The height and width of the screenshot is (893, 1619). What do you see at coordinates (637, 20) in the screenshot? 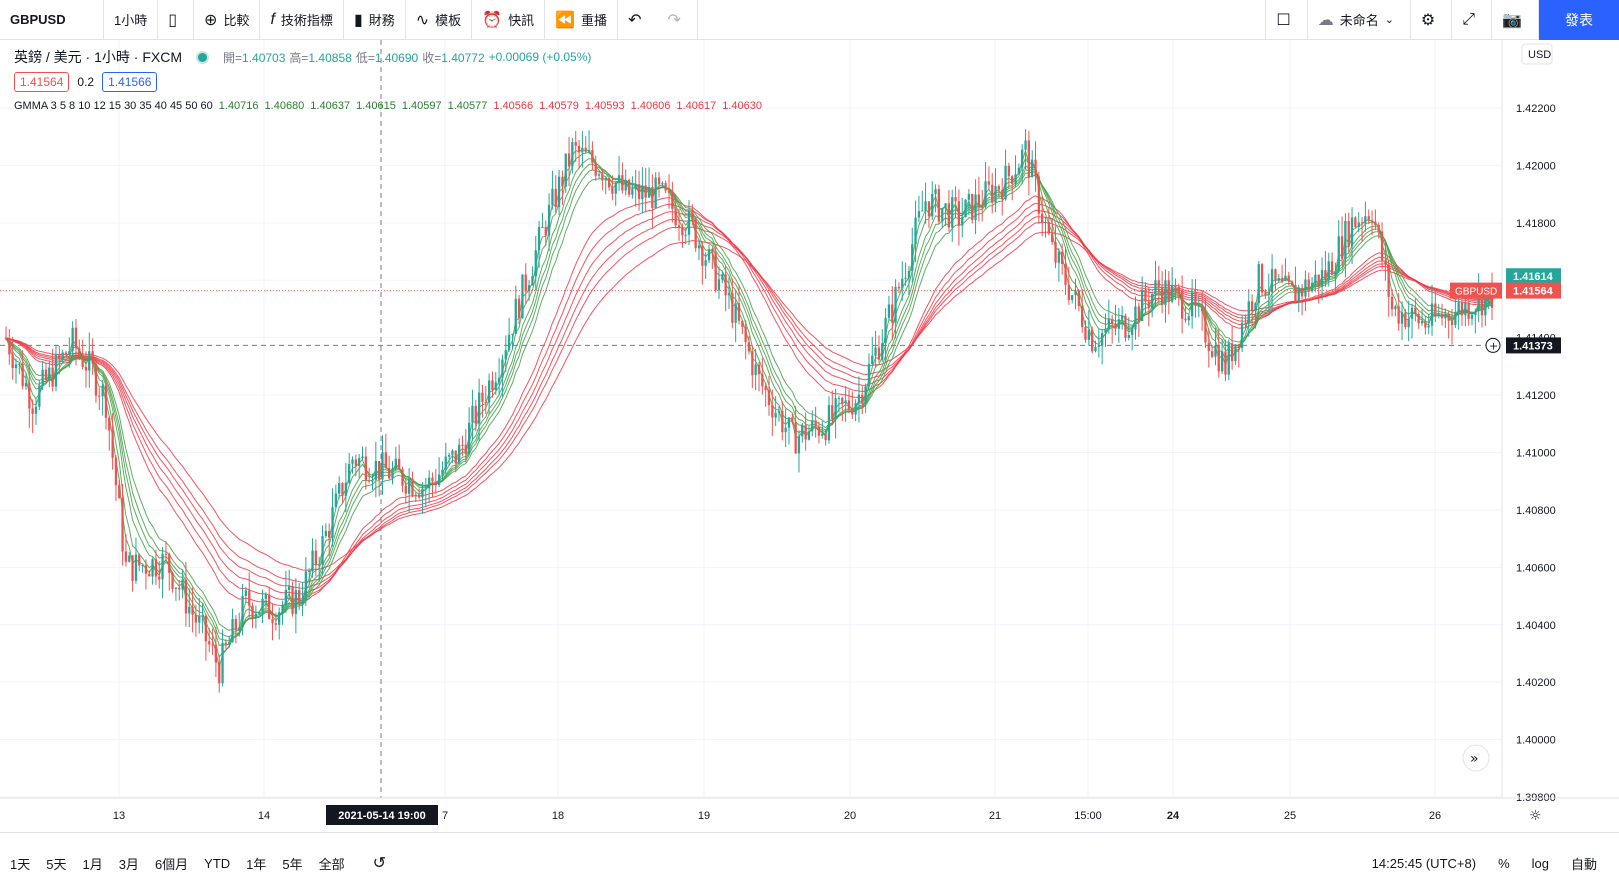
I see `undo-button: ↶` at bounding box center [637, 20].